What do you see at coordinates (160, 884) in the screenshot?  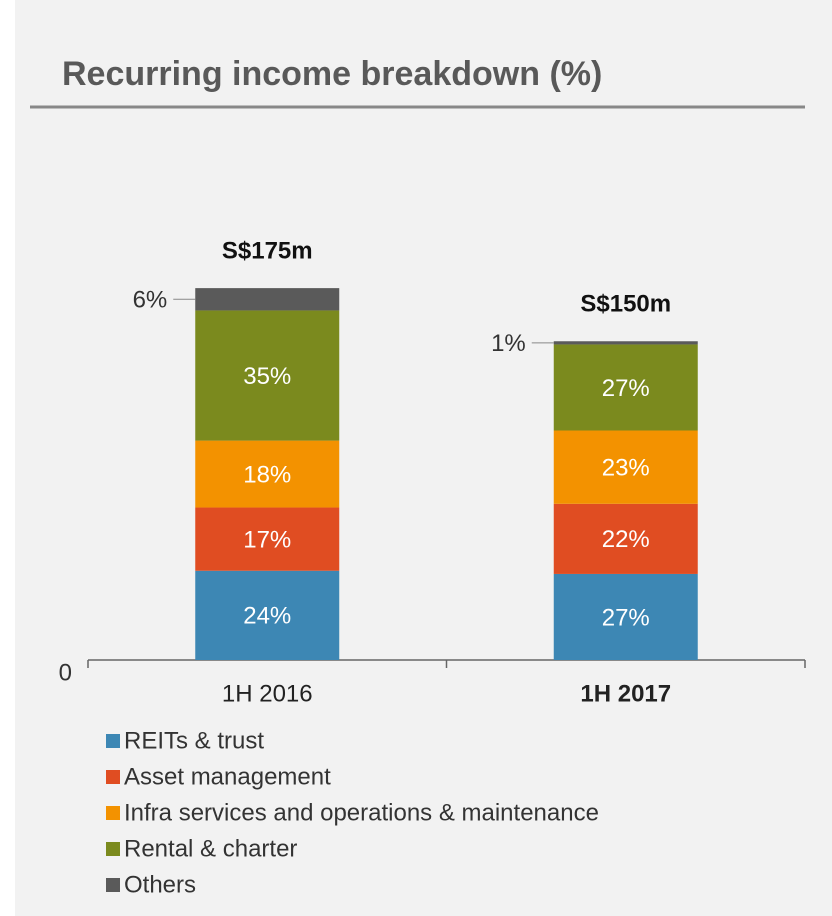 I see `legend-label: Others` at bounding box center [160, 884].